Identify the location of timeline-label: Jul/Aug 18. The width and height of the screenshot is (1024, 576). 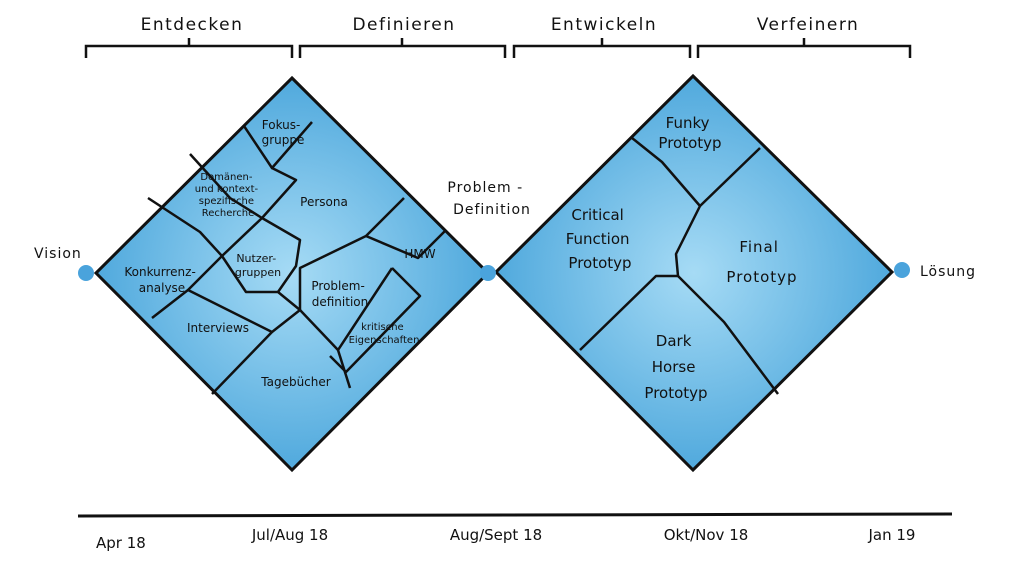
(289, 535).